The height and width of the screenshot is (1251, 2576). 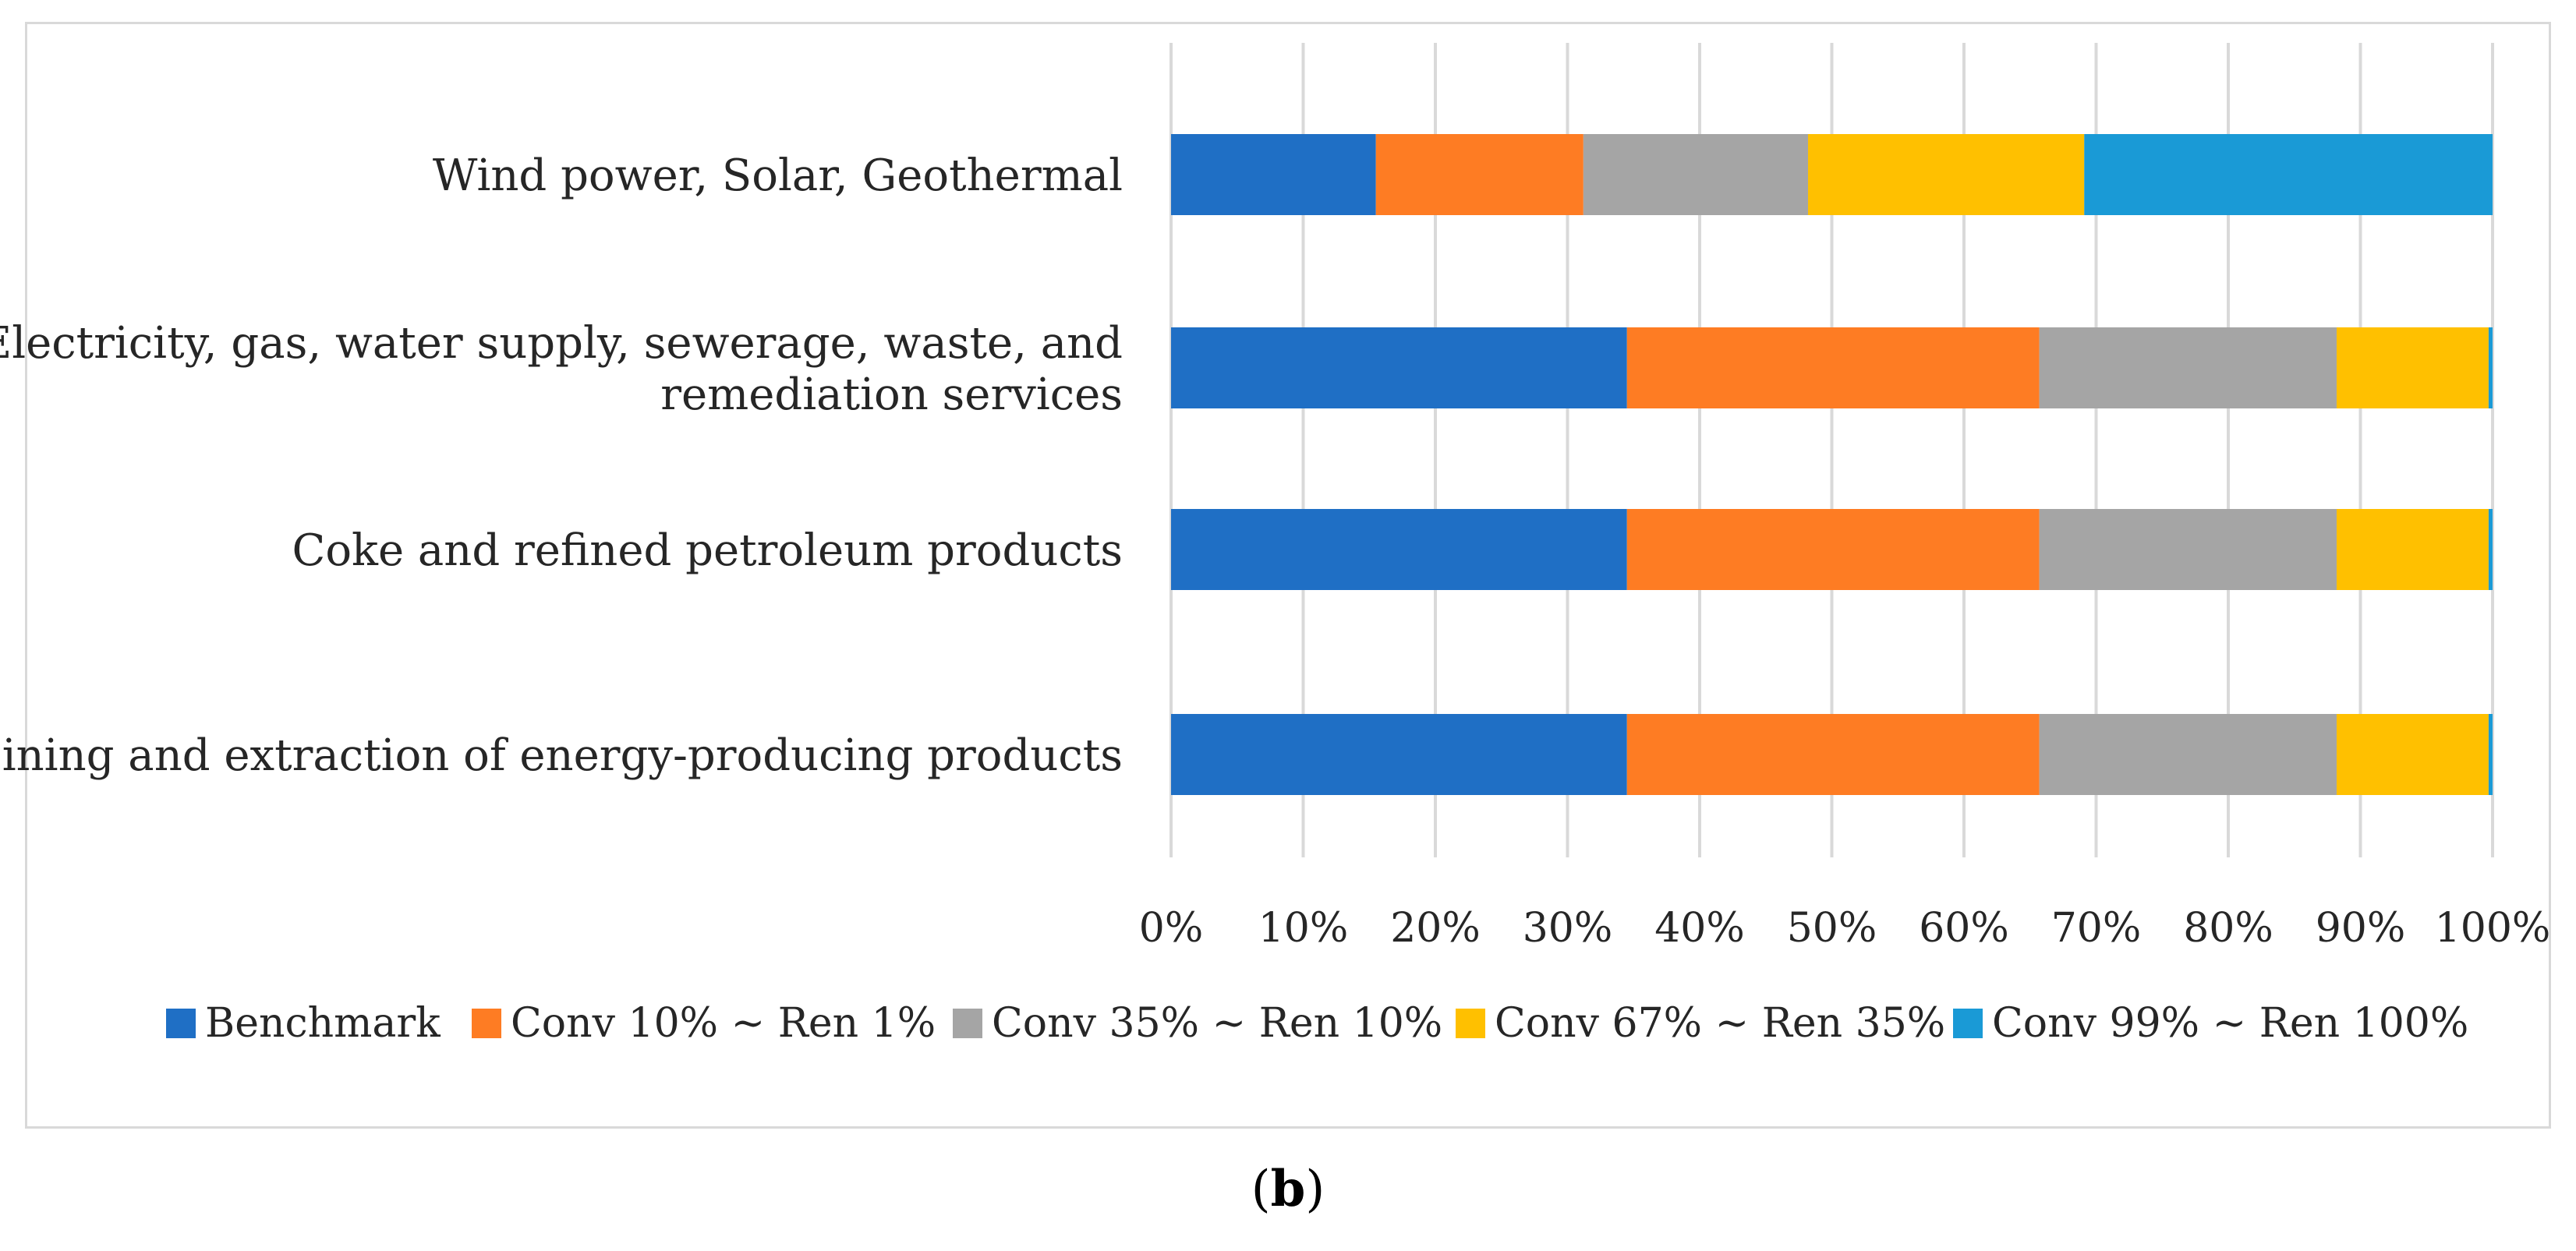 What do you see at coordinates (707, 550) in the screenshot?
I see `category-label: Coke and refined petroleum products` at bounding box center [707, 550].